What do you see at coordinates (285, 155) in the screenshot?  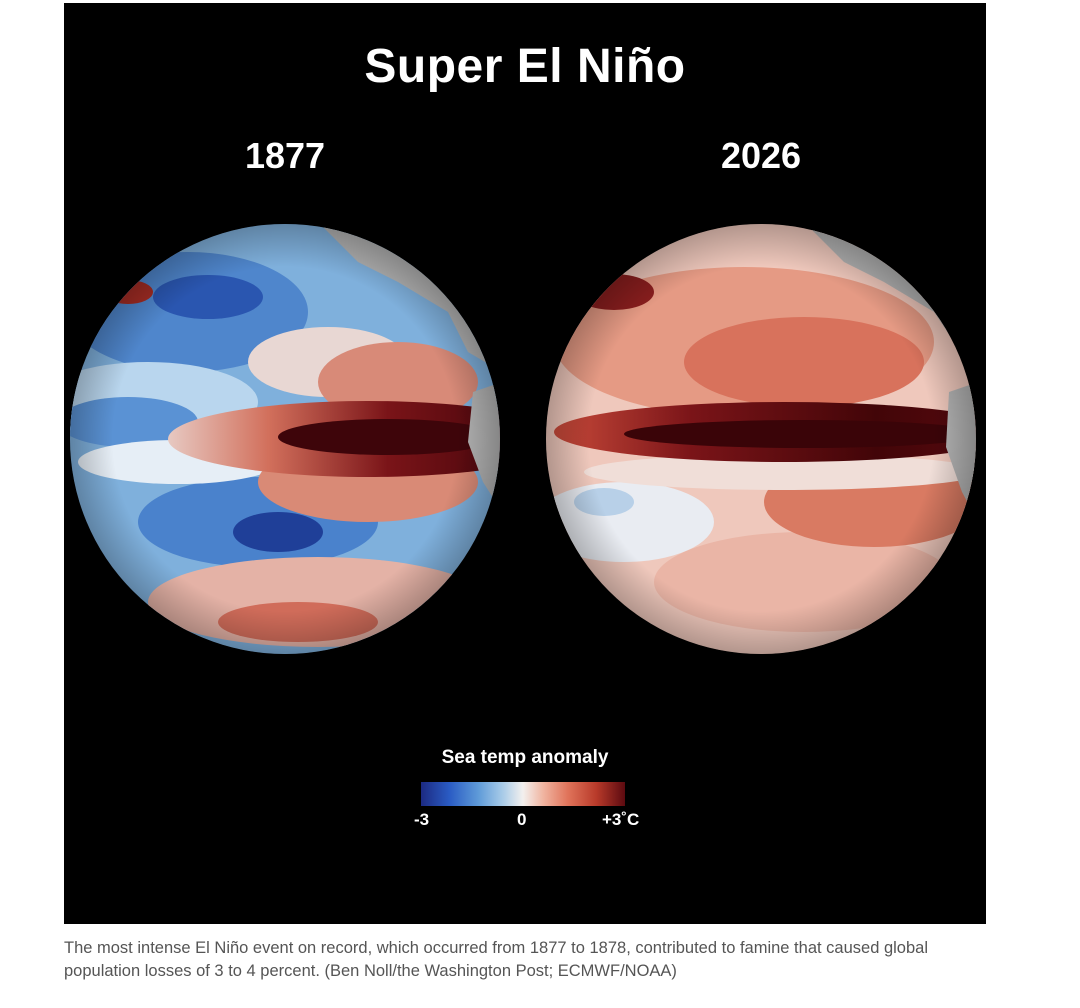 I see `year-label-left: 1877` at bounding box center [285, 155].